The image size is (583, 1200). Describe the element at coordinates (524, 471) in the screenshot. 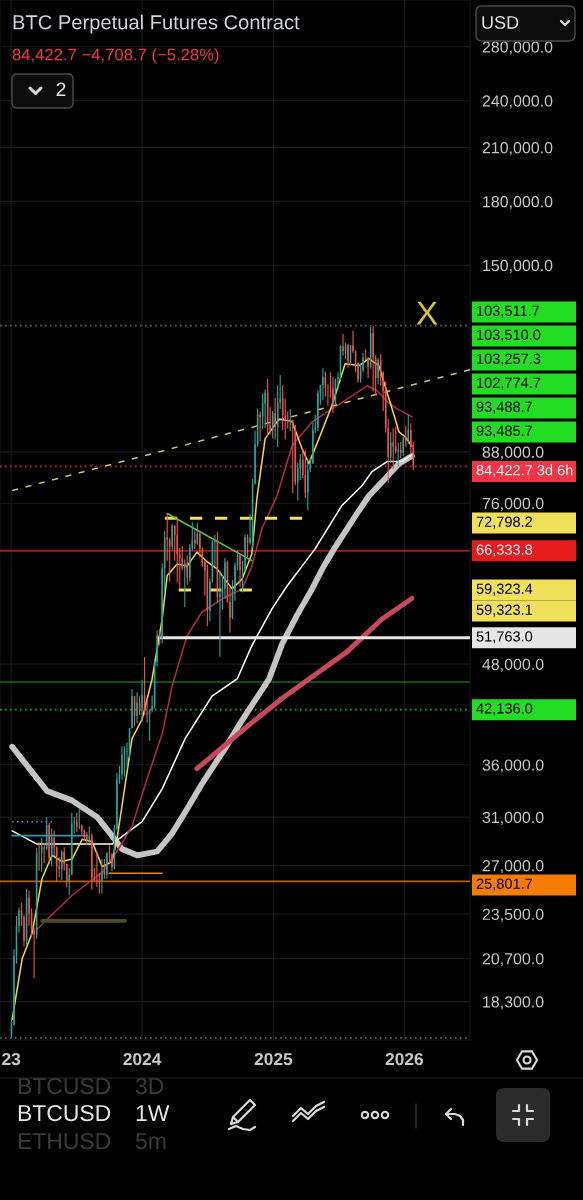

I see `ref-line-label: 84,422.7 3d 6h` at that location.